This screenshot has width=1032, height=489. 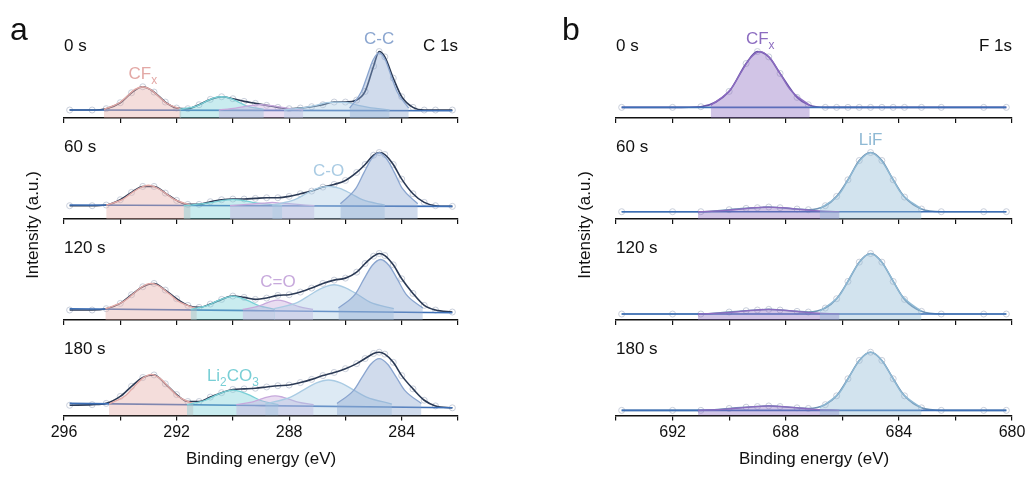 I want to click on x-tick-label: 296, so click(x=64, y=432).